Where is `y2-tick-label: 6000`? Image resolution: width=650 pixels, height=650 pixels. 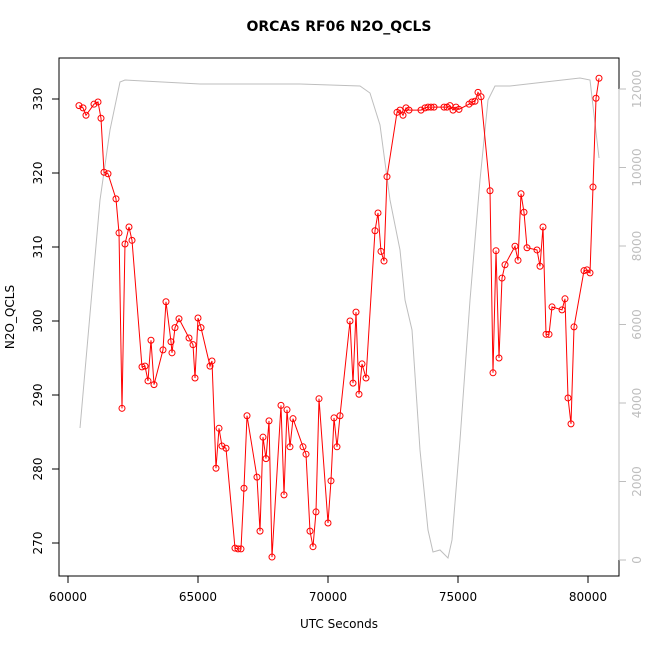 y2-tick-label: 6000 is located at coordinates (637, 324).